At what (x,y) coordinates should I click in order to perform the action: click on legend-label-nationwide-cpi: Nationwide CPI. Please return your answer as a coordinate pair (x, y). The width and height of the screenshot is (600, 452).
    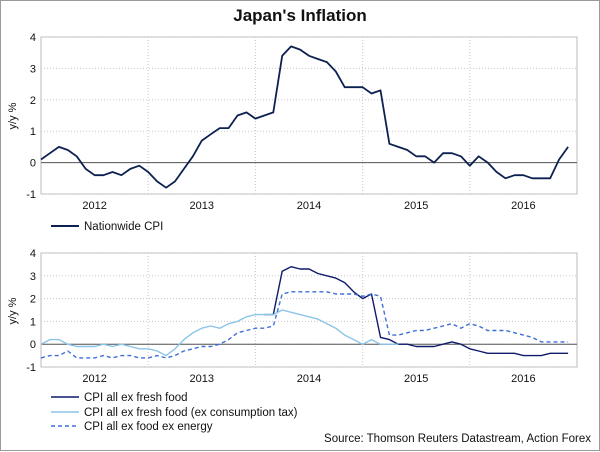
    Looking at the image, I should click on (123, 227).